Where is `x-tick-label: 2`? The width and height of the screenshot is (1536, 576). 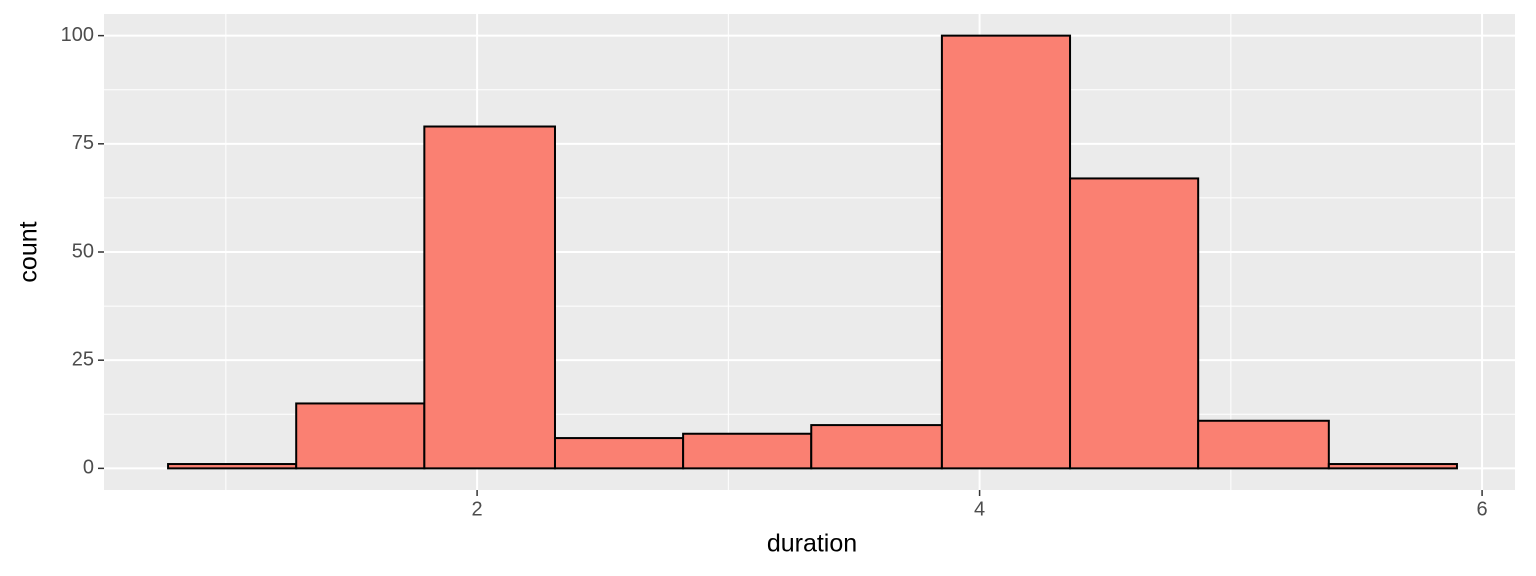
x-tick-label: 2 is located at coordinates (477, 509).